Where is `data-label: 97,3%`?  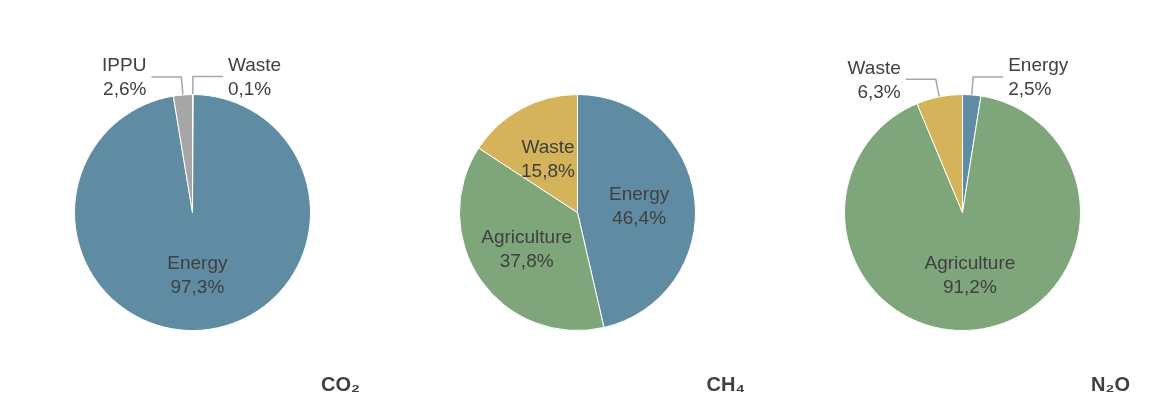 data-label: 97,3% is located at coordinates (197, 286).